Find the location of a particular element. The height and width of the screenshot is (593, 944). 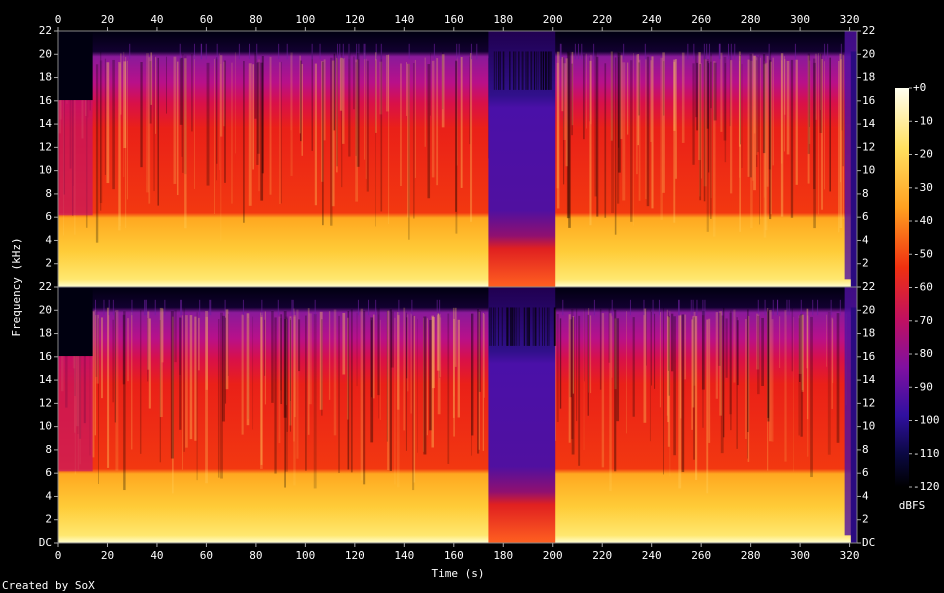

y-tick-label: 12 is located at coordinates (45, 402).